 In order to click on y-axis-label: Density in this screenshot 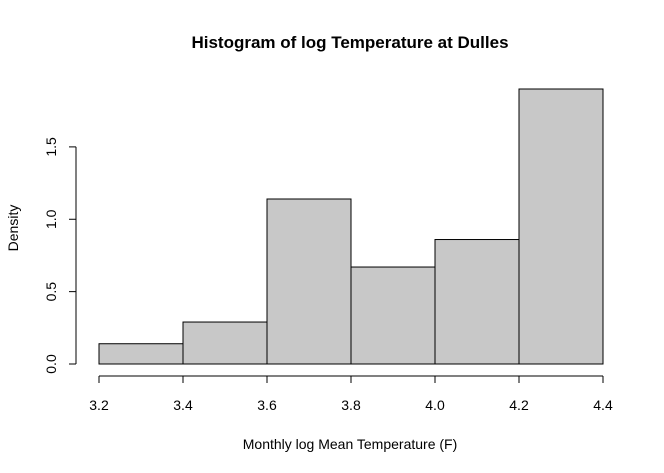, I will do `click(13, 228)`.